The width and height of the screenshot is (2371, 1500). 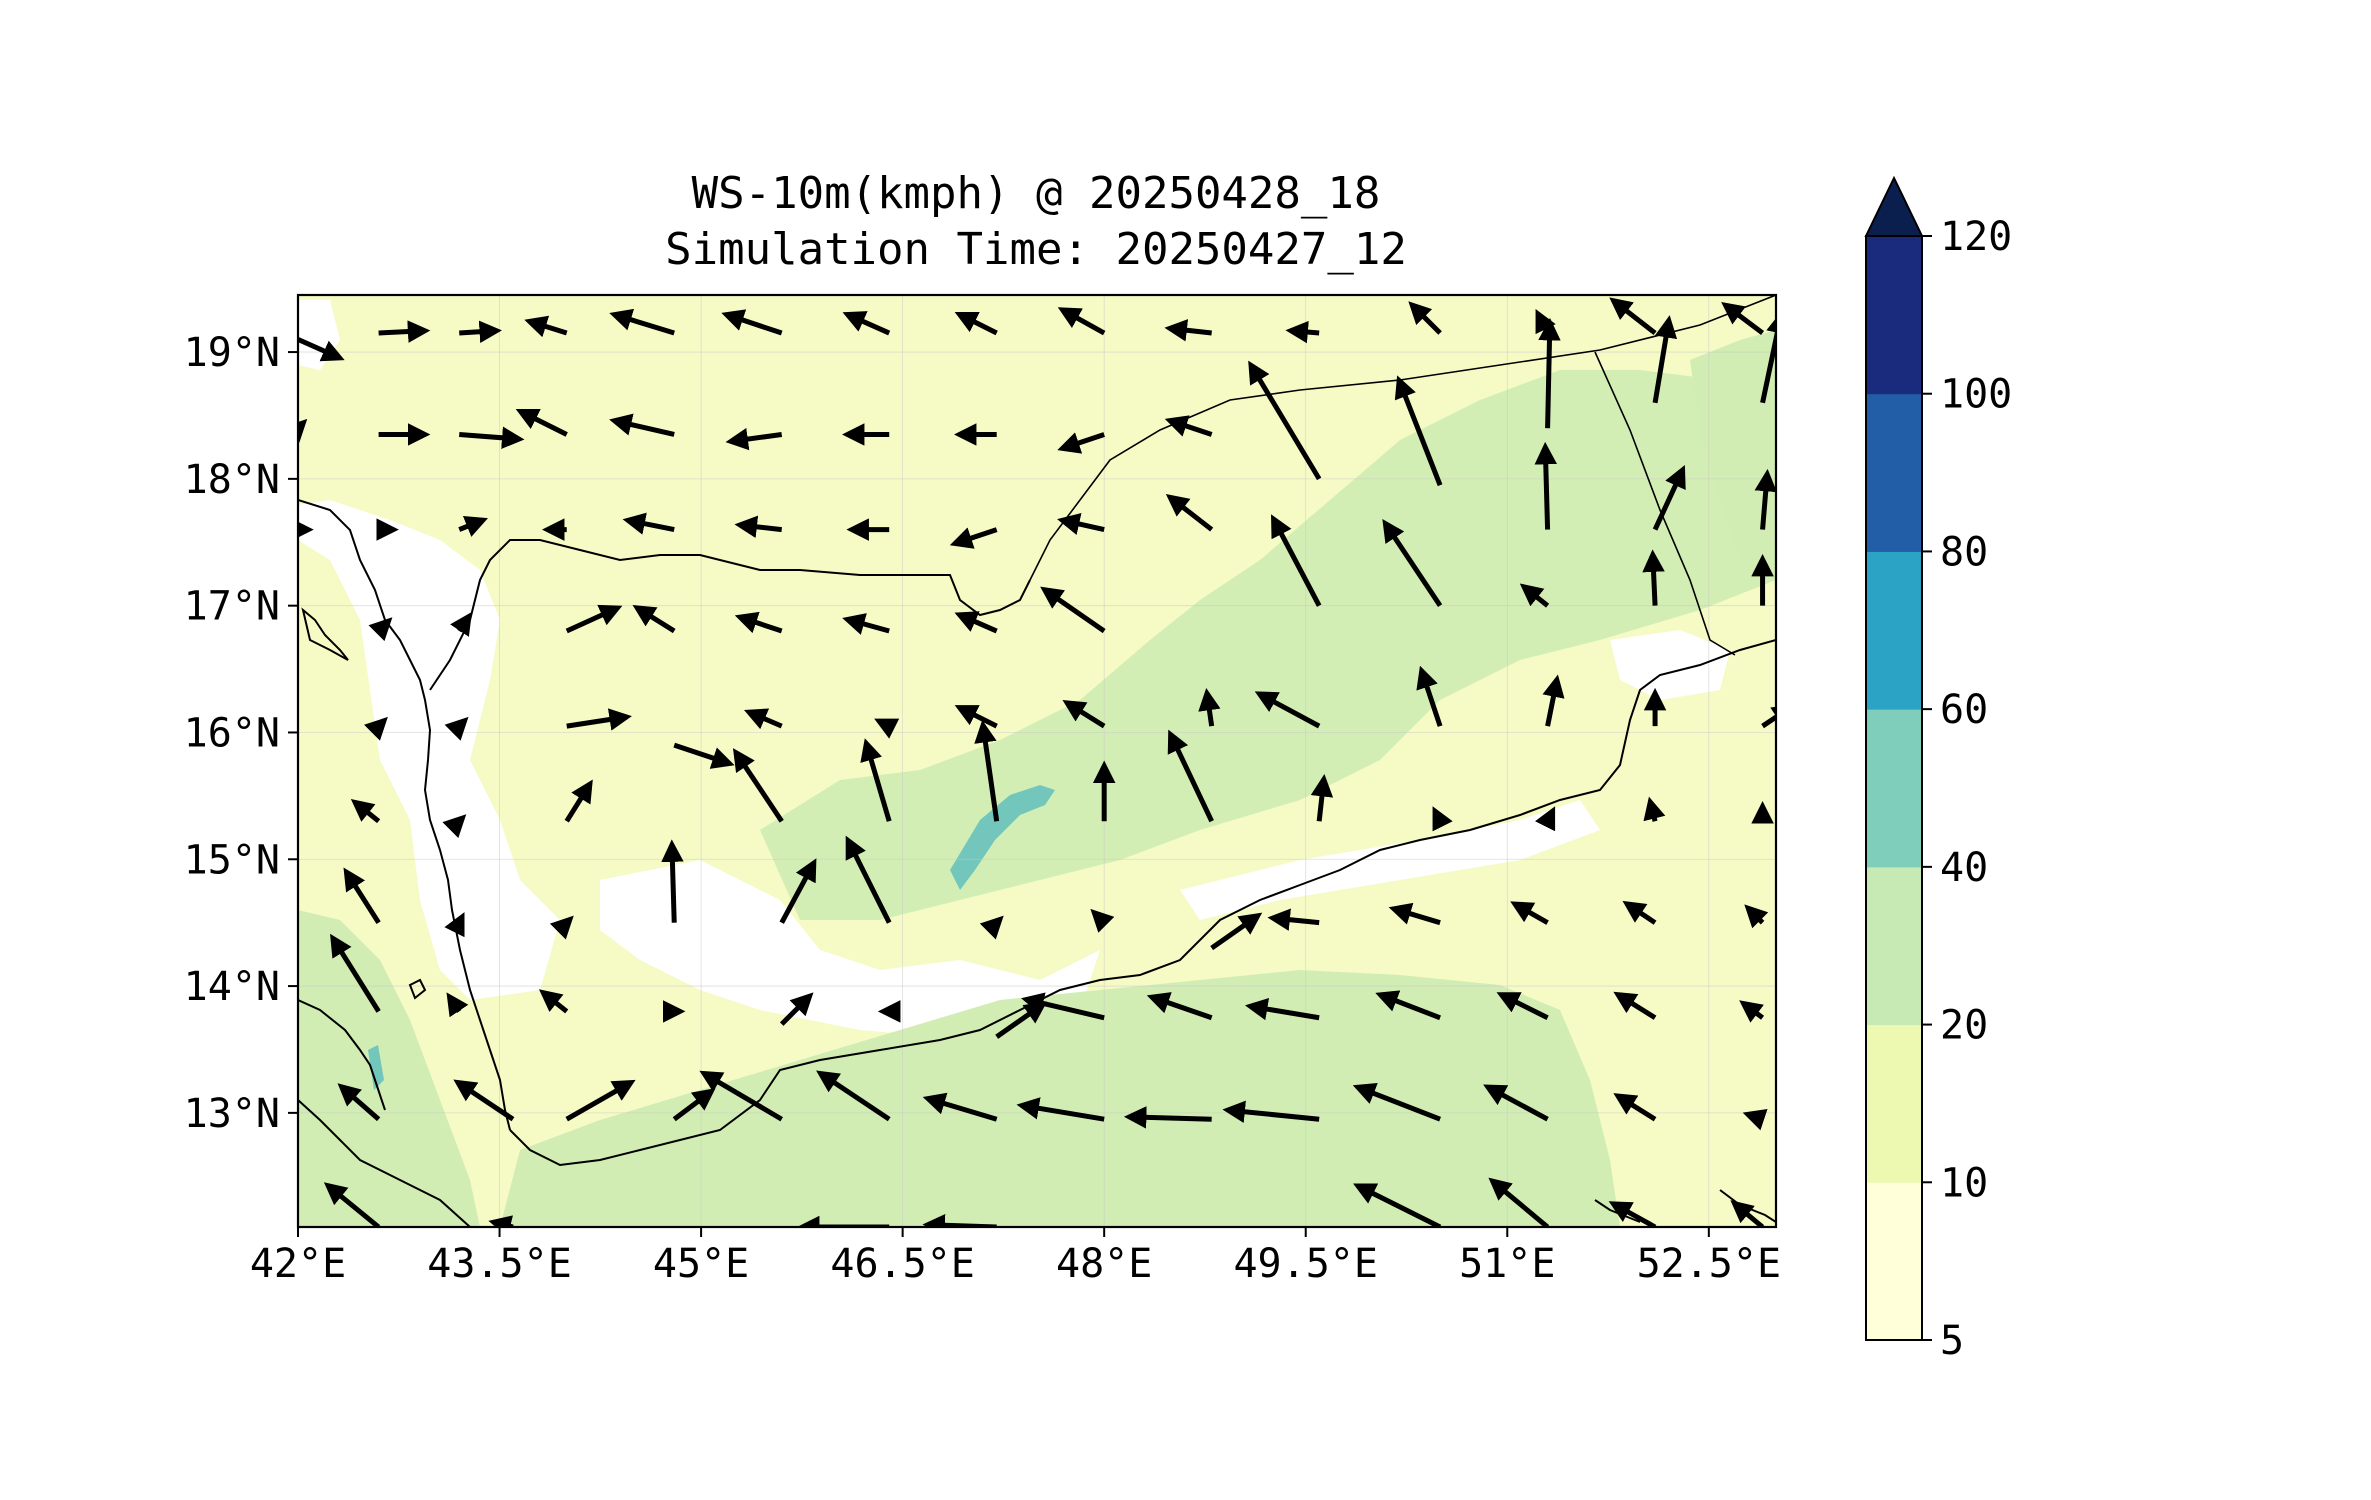 What do you see at coordinates (1964, 868) in the screenshot?
I see `colorbar-tick-label: 40` at bounding box center [1964, 868].